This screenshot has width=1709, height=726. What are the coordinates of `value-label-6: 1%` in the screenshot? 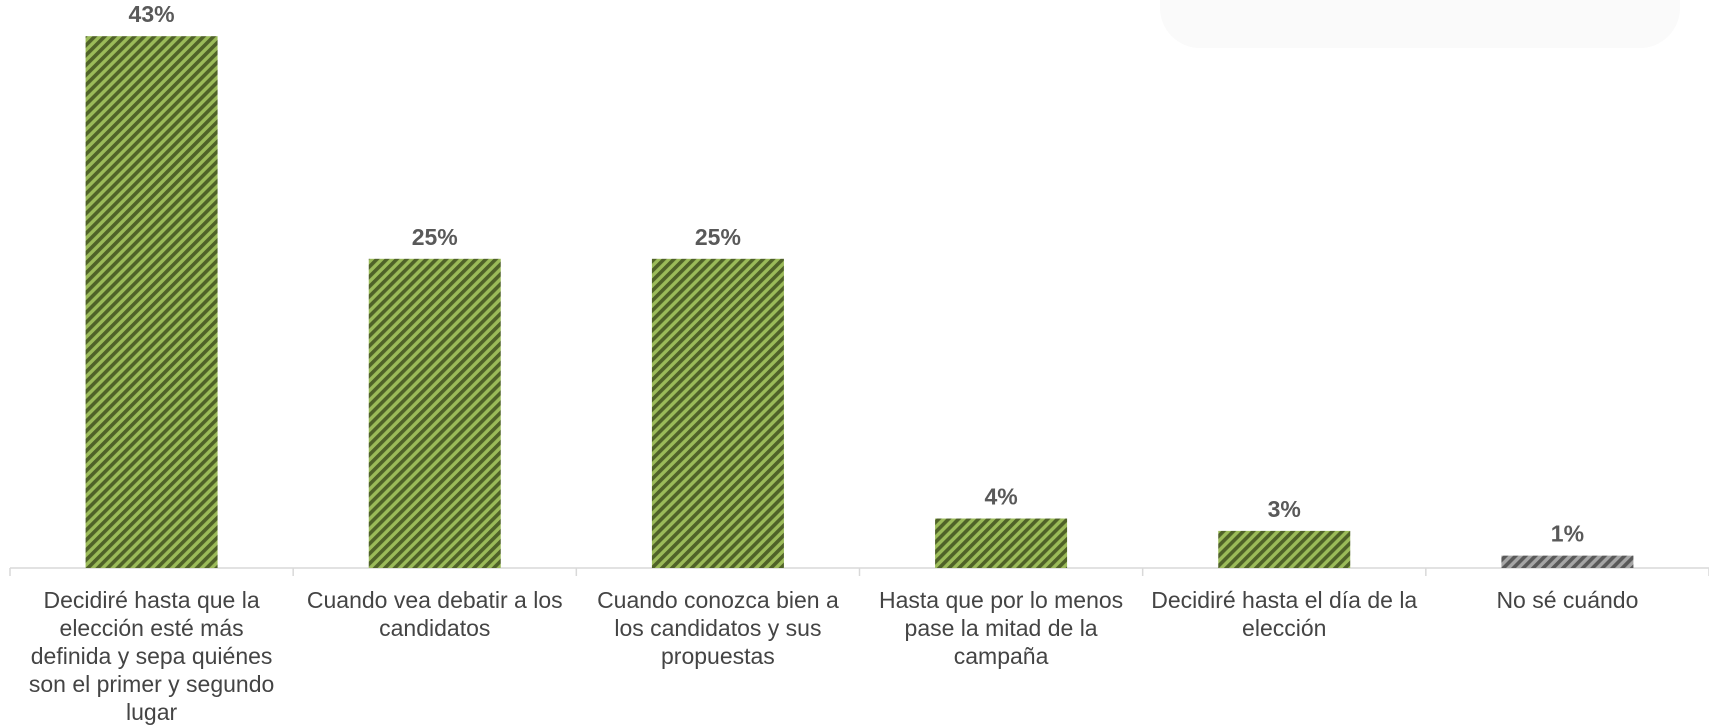 It's located at (1567, 534).